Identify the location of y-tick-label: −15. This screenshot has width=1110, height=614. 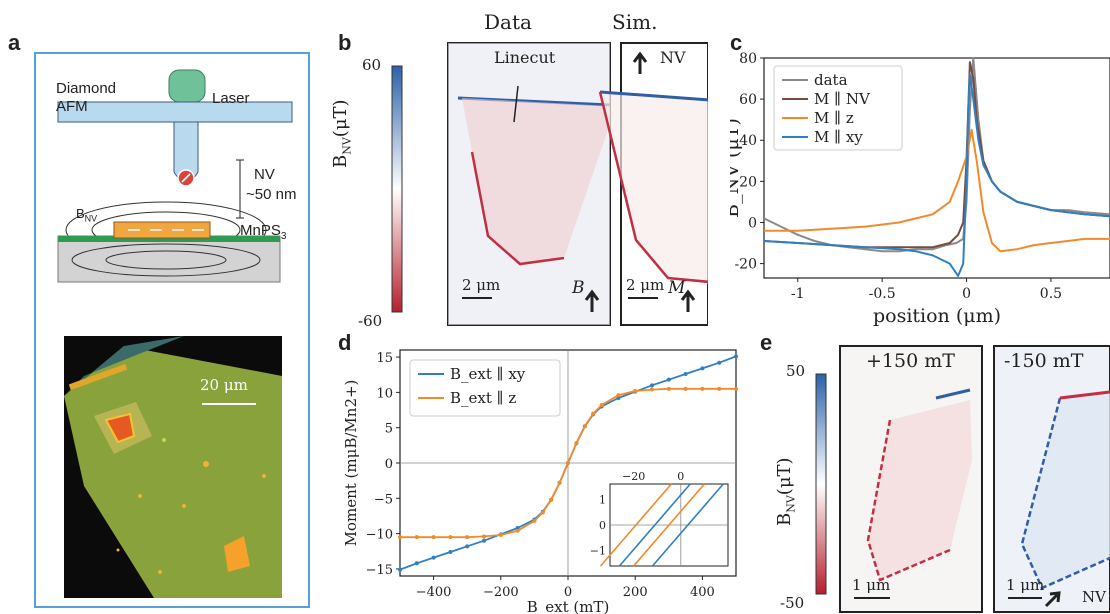
(379, 570).